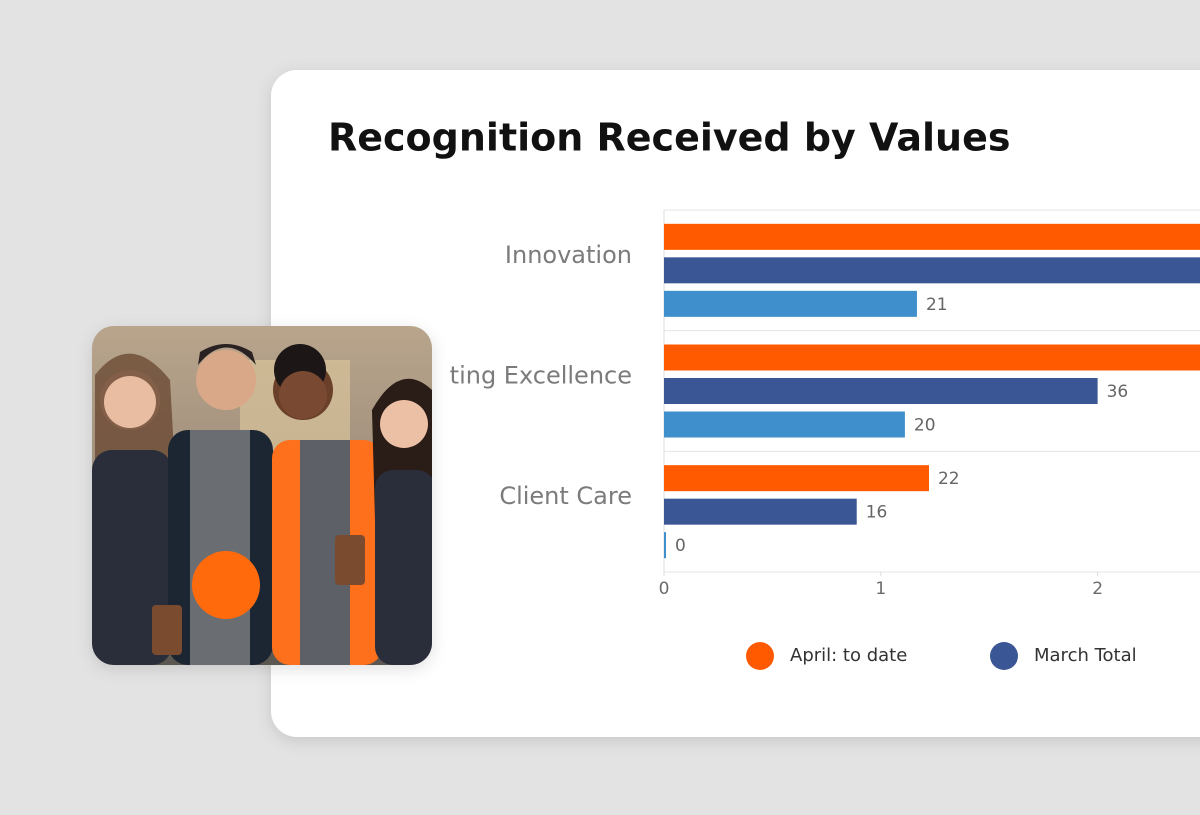  Describe the element at coordinates (880, 589) in the screenshot. I see `x-tick-label: 1` at that location.